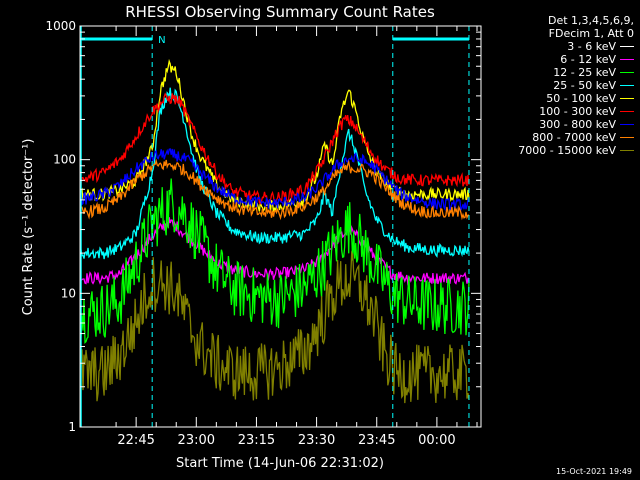 The height and width of the screenshot is (480, 640). Describe the element at coordinates (376, 440) in the screenshot. I see `x-tick-label: 23:45` at that location.